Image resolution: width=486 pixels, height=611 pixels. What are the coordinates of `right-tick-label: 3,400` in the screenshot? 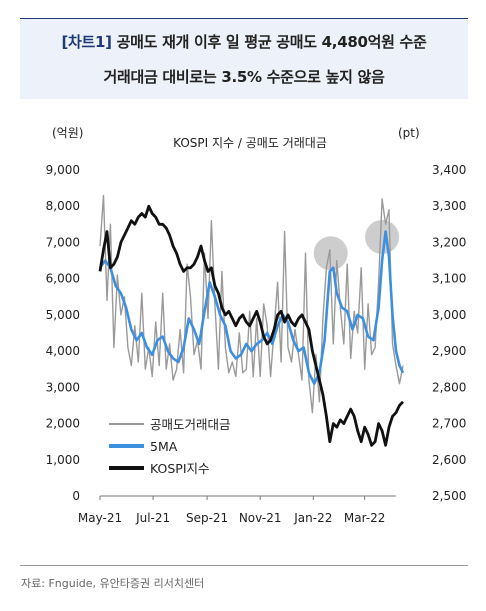 It's located at (449, 170).